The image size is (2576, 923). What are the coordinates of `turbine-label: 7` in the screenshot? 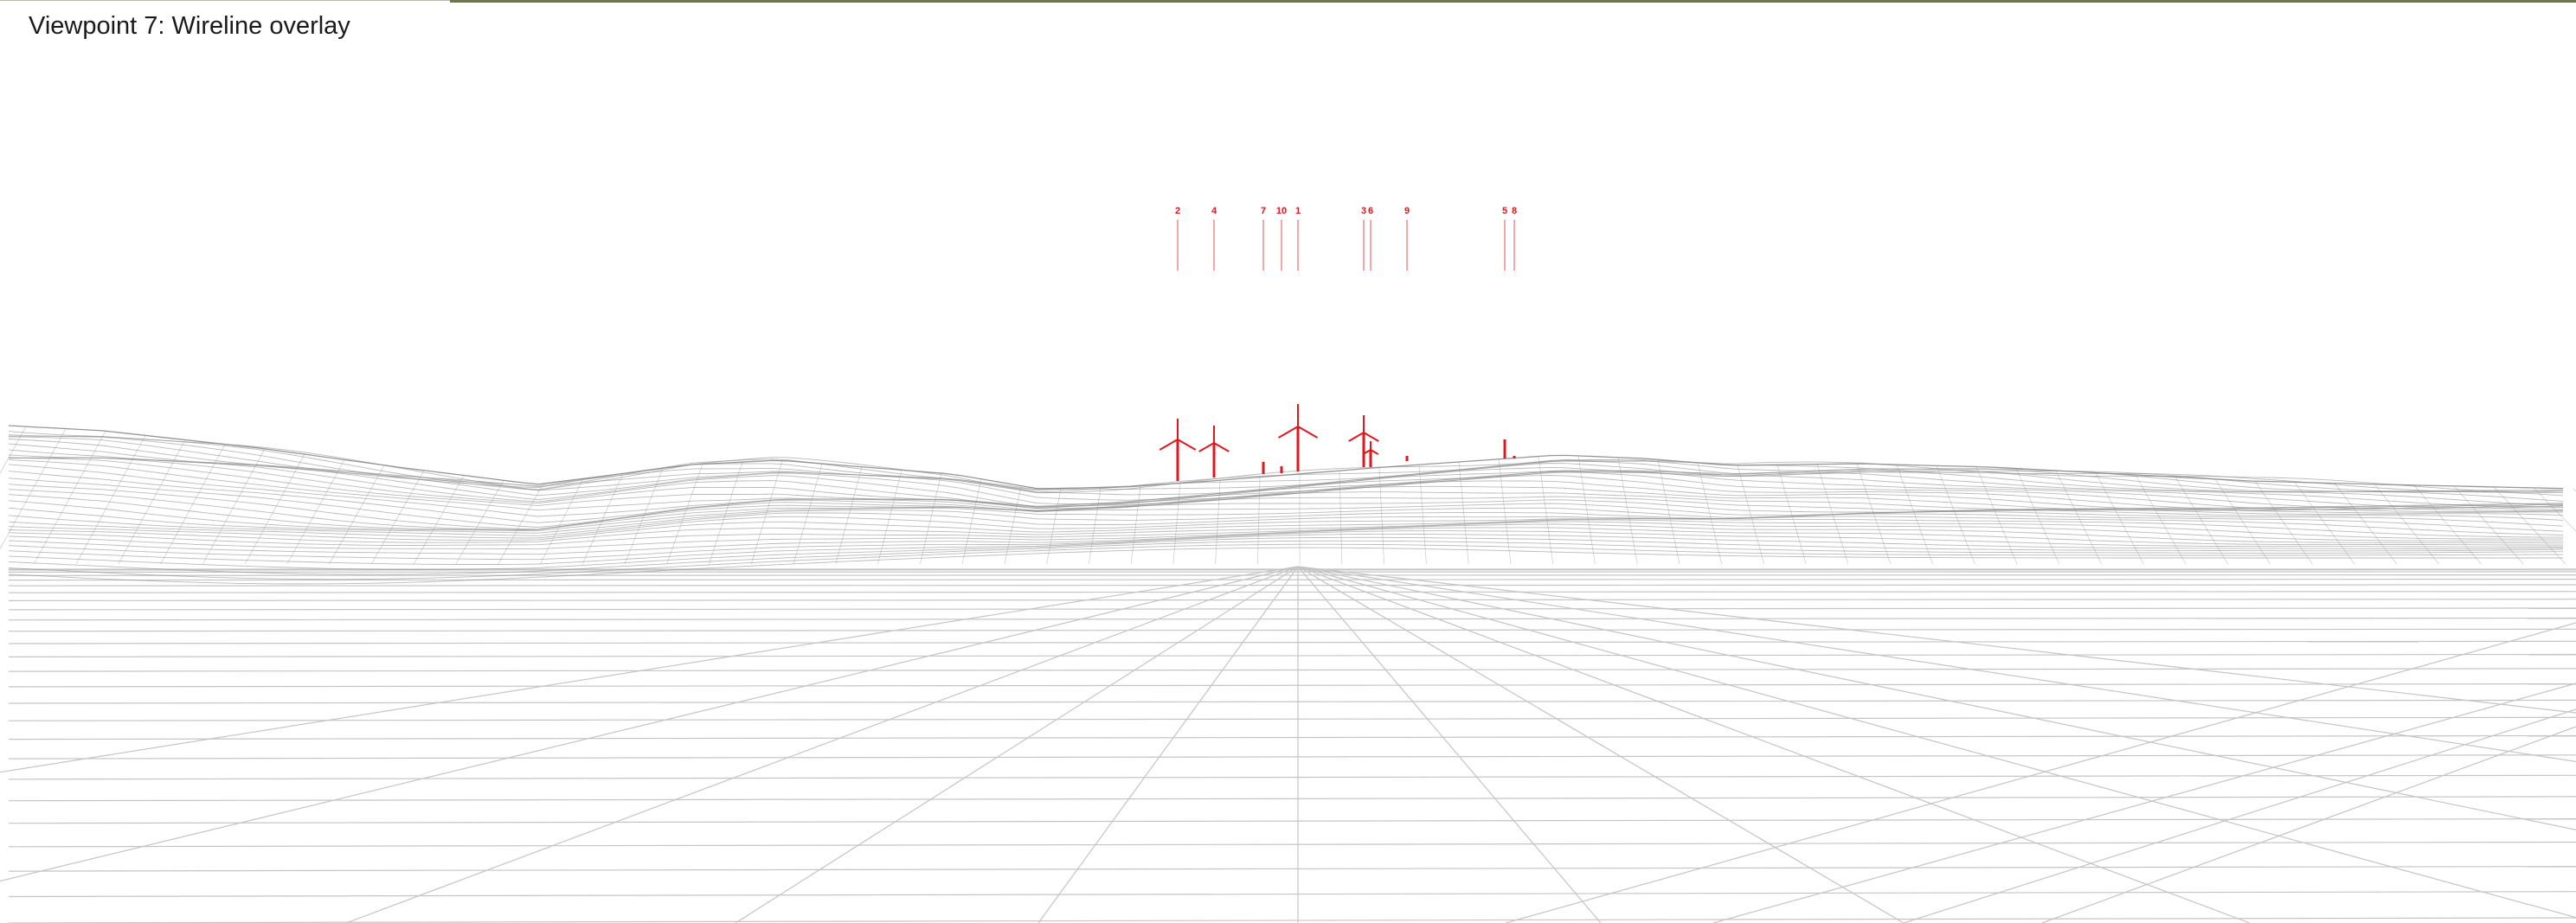 It's located at (1264, 211).